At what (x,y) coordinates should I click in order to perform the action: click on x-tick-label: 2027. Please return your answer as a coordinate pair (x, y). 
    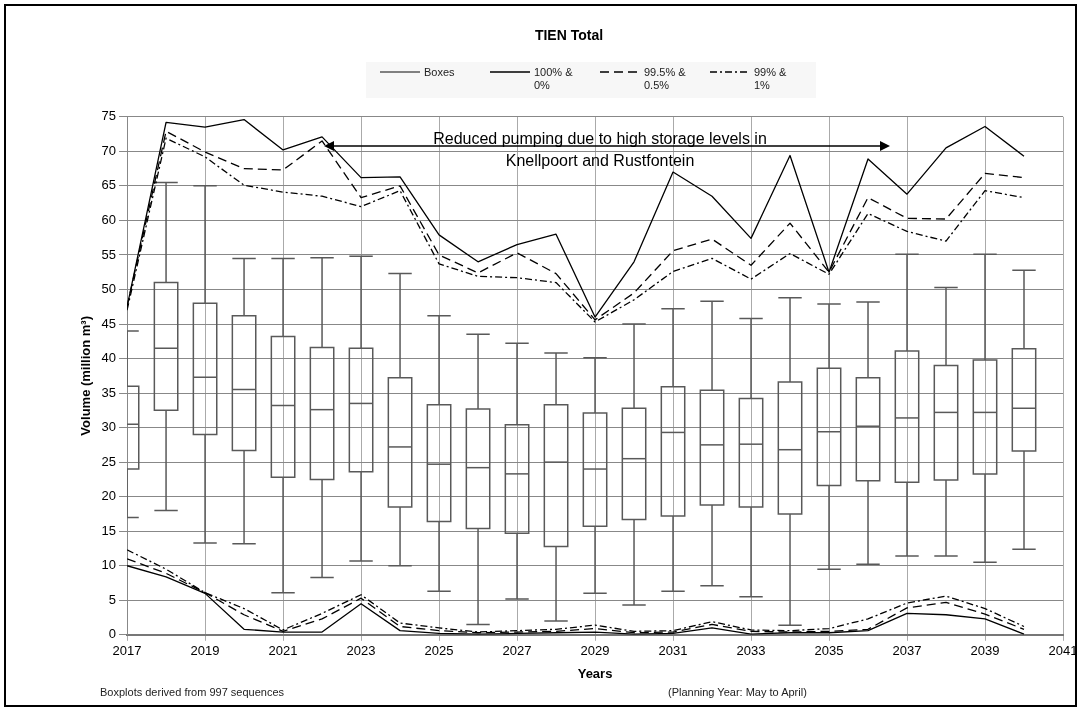
    Looking at the image, I should click on (517, 651).